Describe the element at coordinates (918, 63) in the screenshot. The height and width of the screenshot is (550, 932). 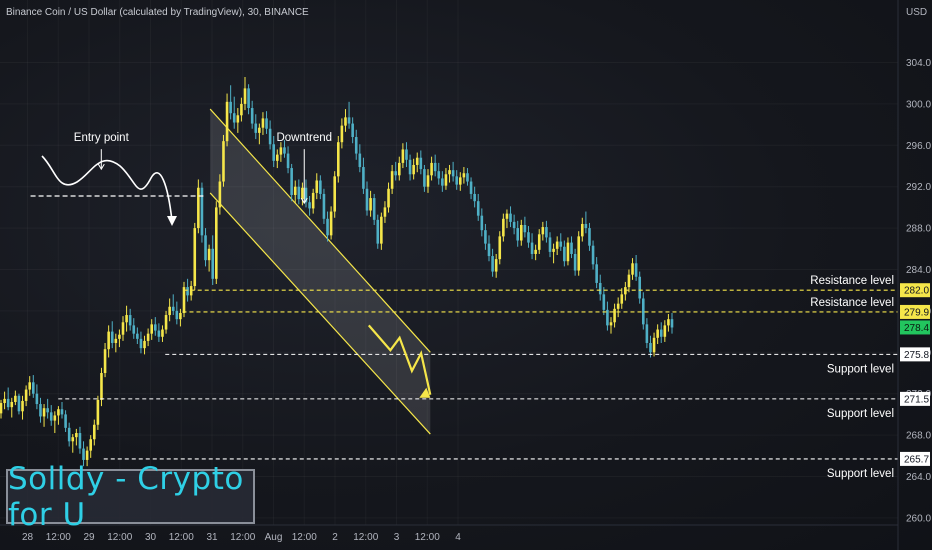
I see `y-tick-label: 304.0` at that location.